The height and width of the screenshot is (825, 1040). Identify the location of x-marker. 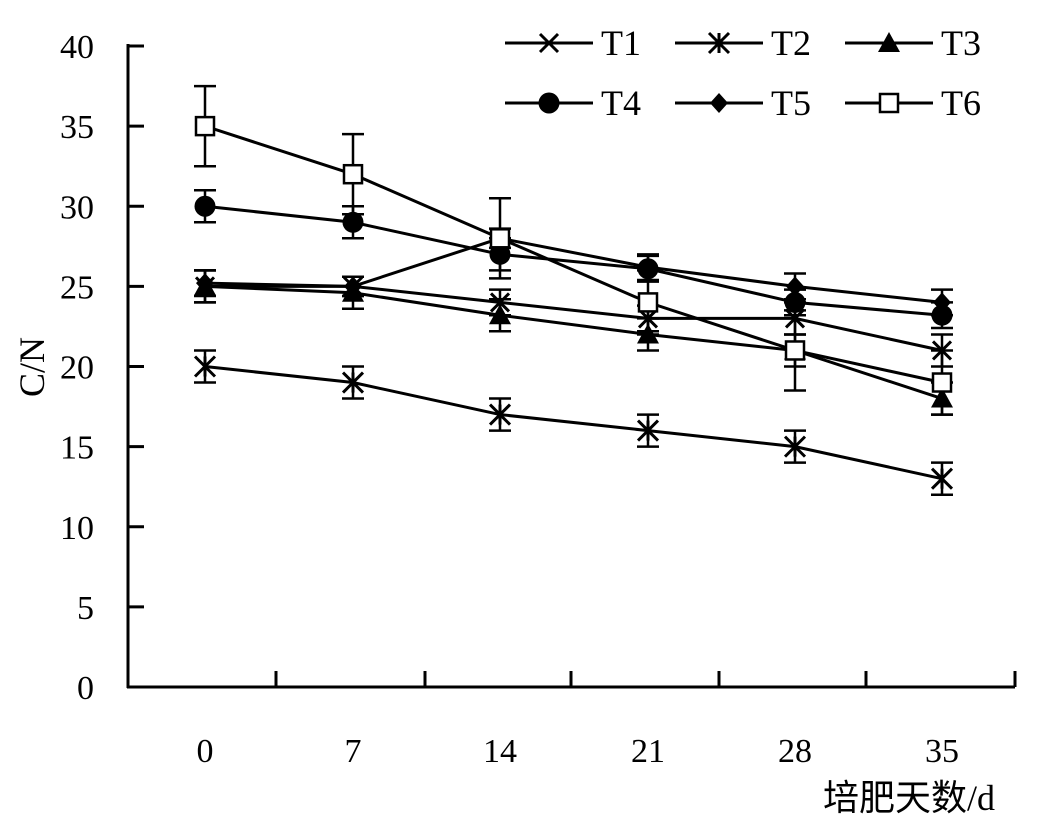
(549, 43).